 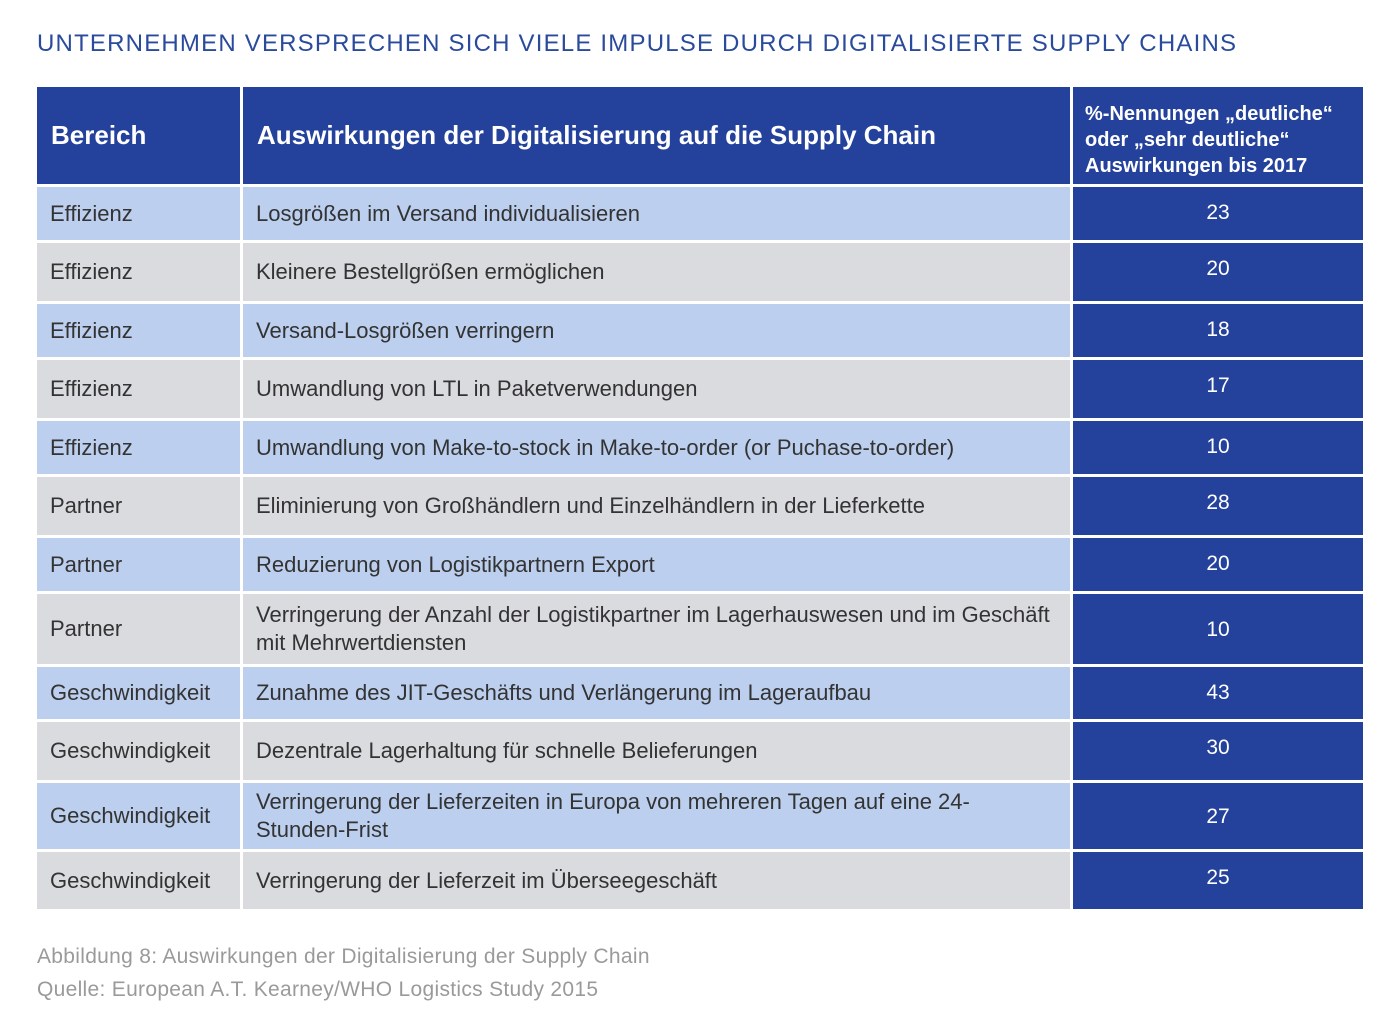 What do you see at coordinates (1218, 506) in the screenshot?
I see `cell-value: 28` at bounding box center [1218, 506].